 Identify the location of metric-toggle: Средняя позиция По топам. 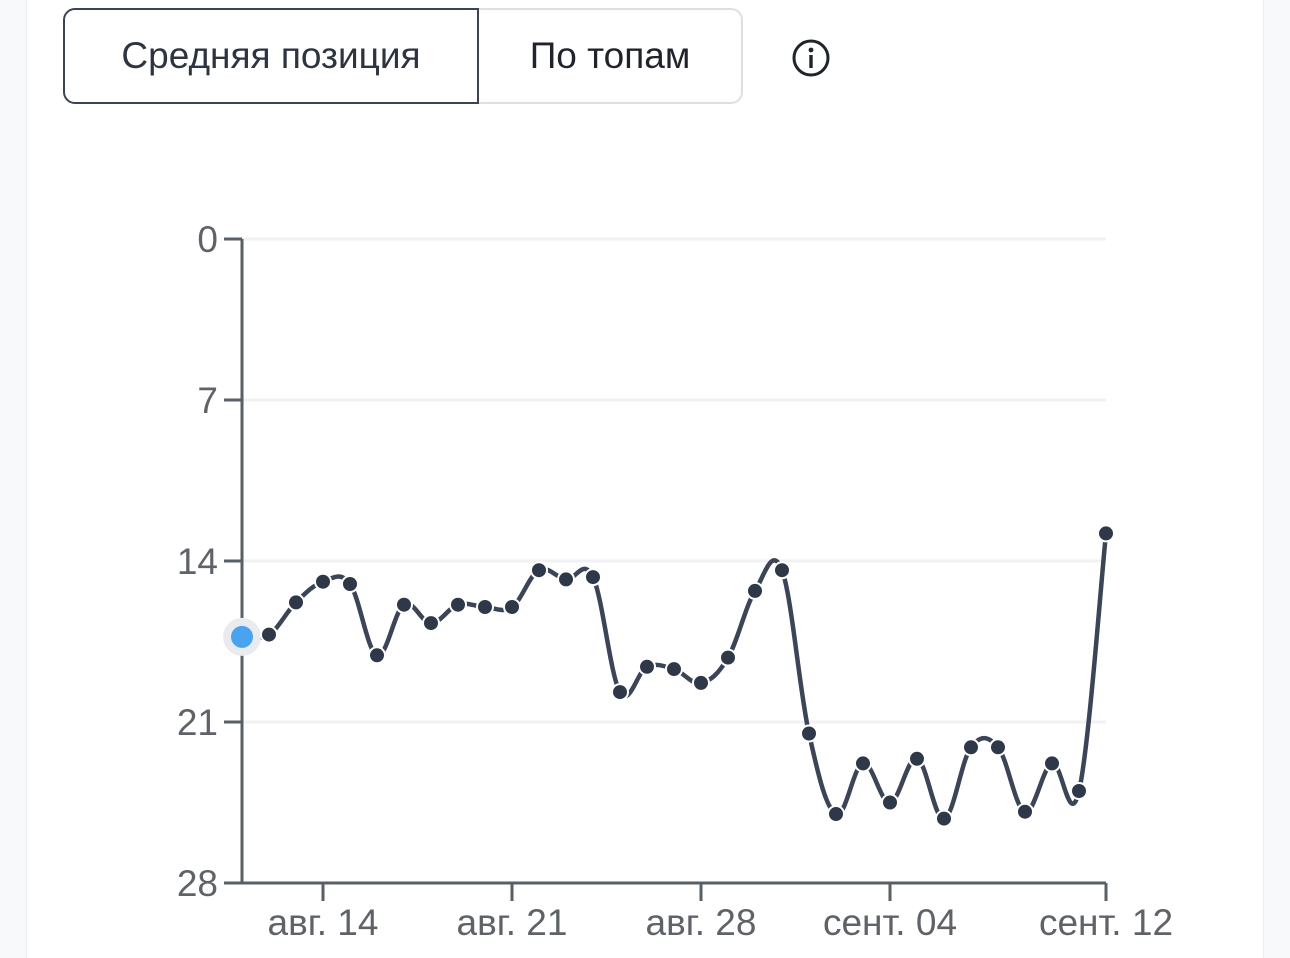
(403, 56).